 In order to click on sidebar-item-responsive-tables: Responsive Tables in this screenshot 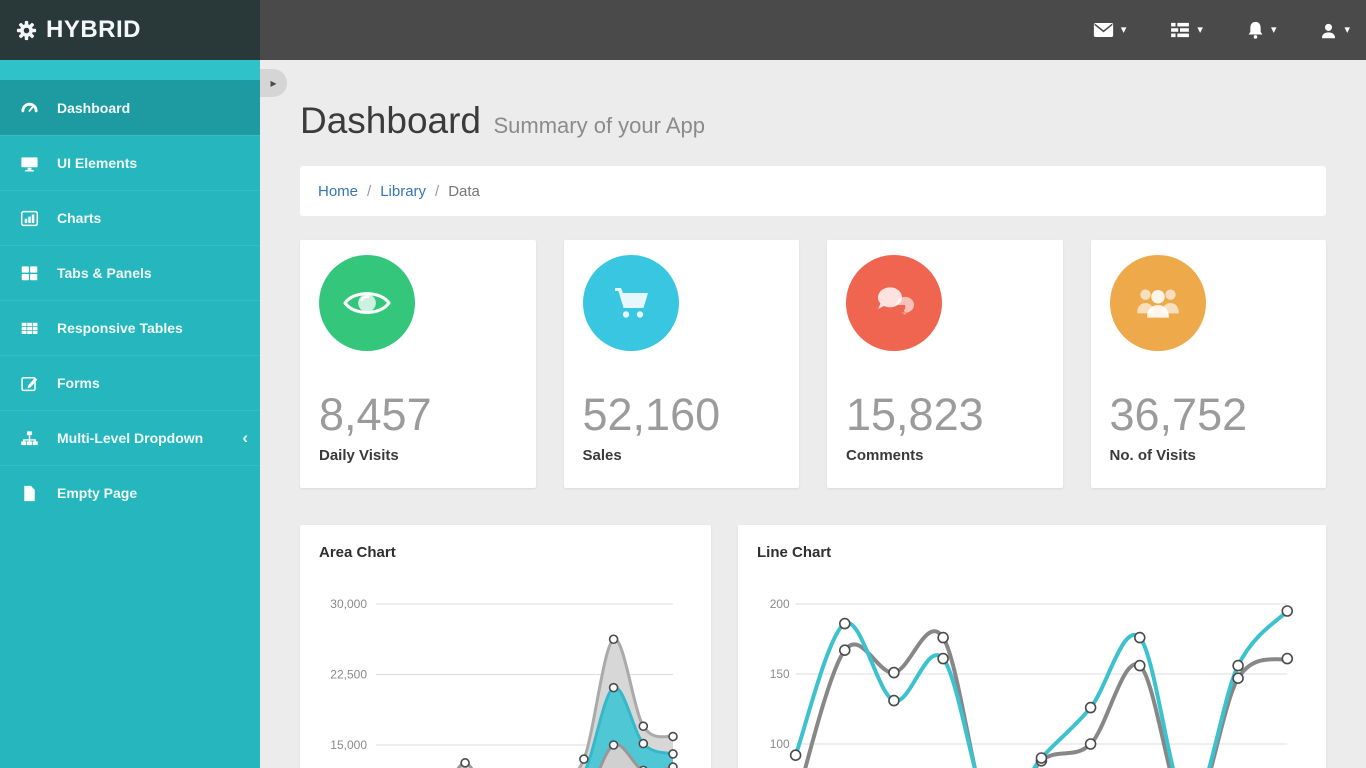, I will do `click(130, 327)`.